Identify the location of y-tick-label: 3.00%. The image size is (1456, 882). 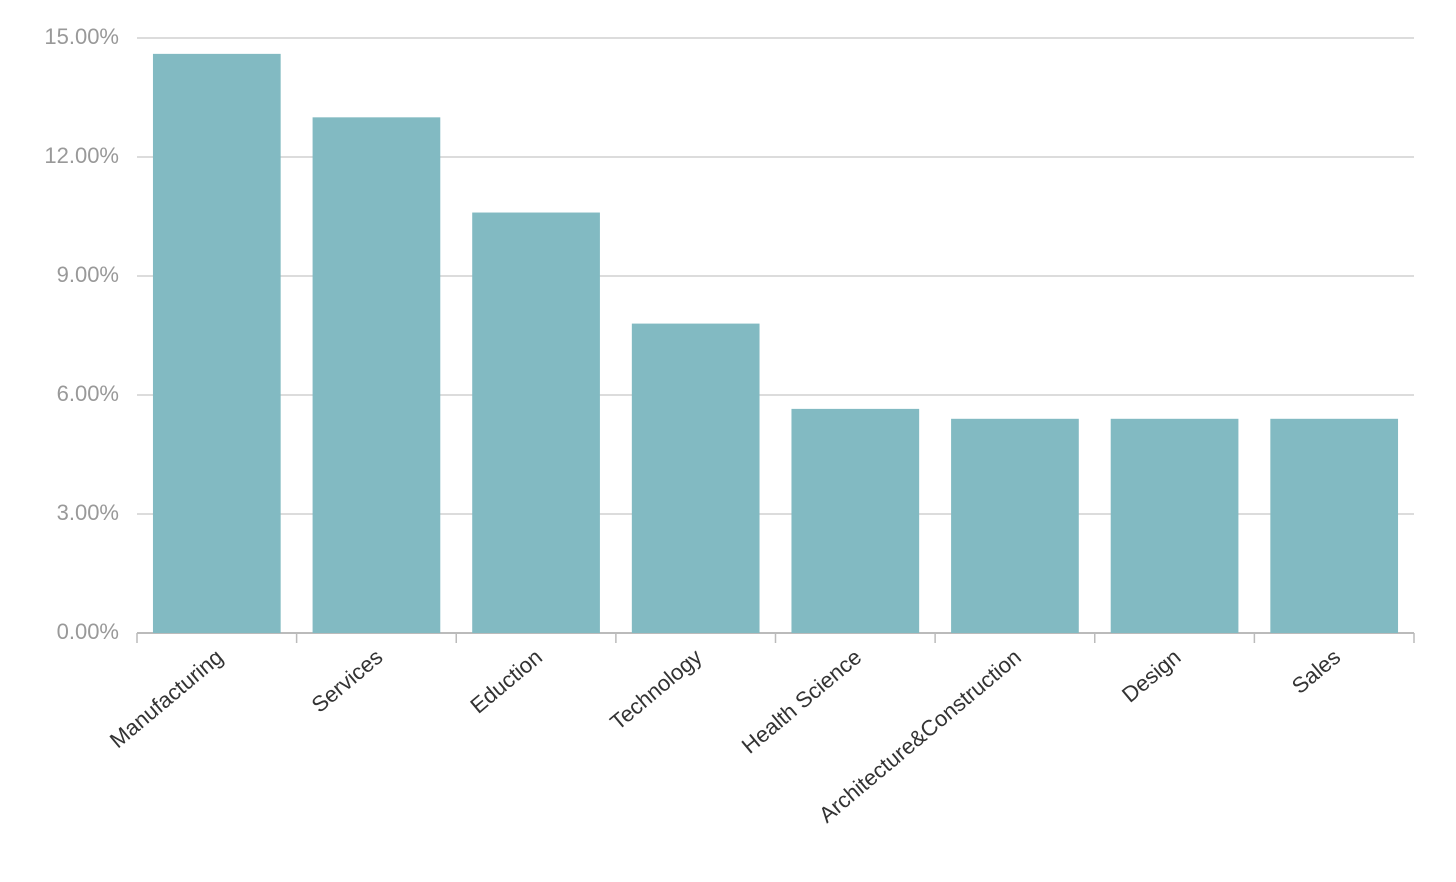
(88, 512).